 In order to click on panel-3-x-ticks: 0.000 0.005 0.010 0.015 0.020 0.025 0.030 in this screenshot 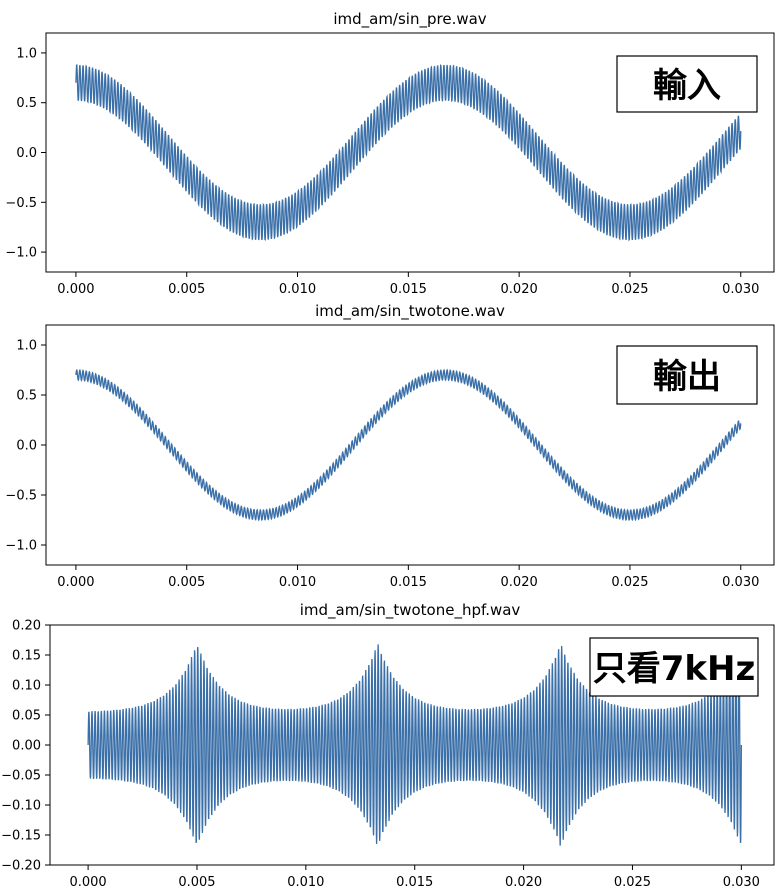, I will do `click(414, 877)`.